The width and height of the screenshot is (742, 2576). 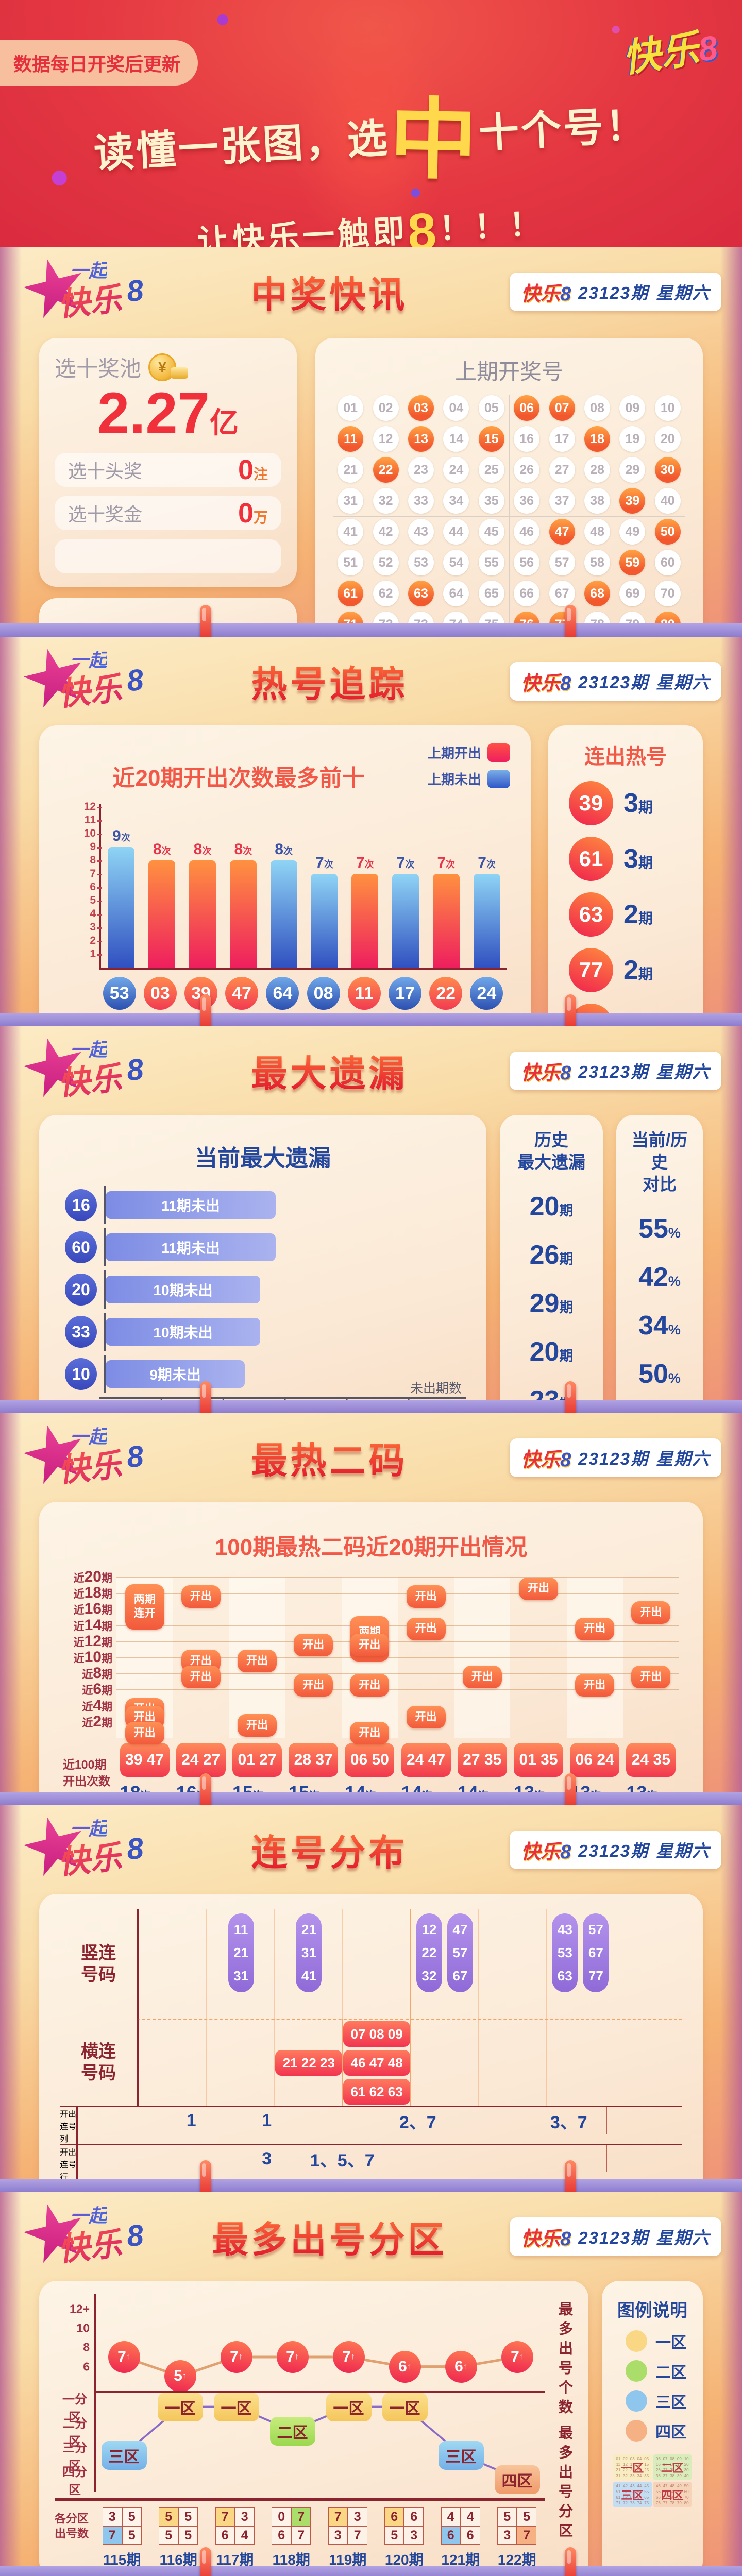 What do you see at coordinates (89, 1653) in the screenshot?
I see `pairs-y-labels: 近20期 近18期 近16期 近14期 近12期 近10期 近8期 近6期 近4期 近2期` at bounding box center [89, 1653].